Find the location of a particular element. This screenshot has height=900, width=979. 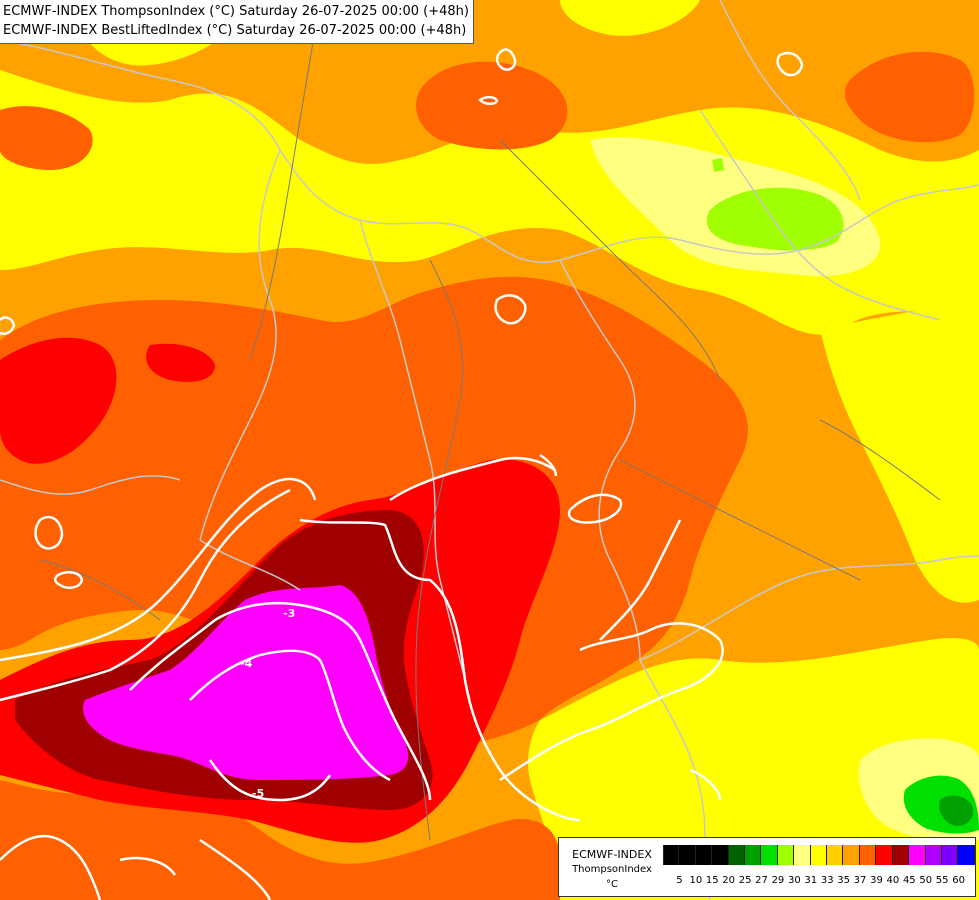

dark-green-region-south-east is located at coordinates (956, 810).